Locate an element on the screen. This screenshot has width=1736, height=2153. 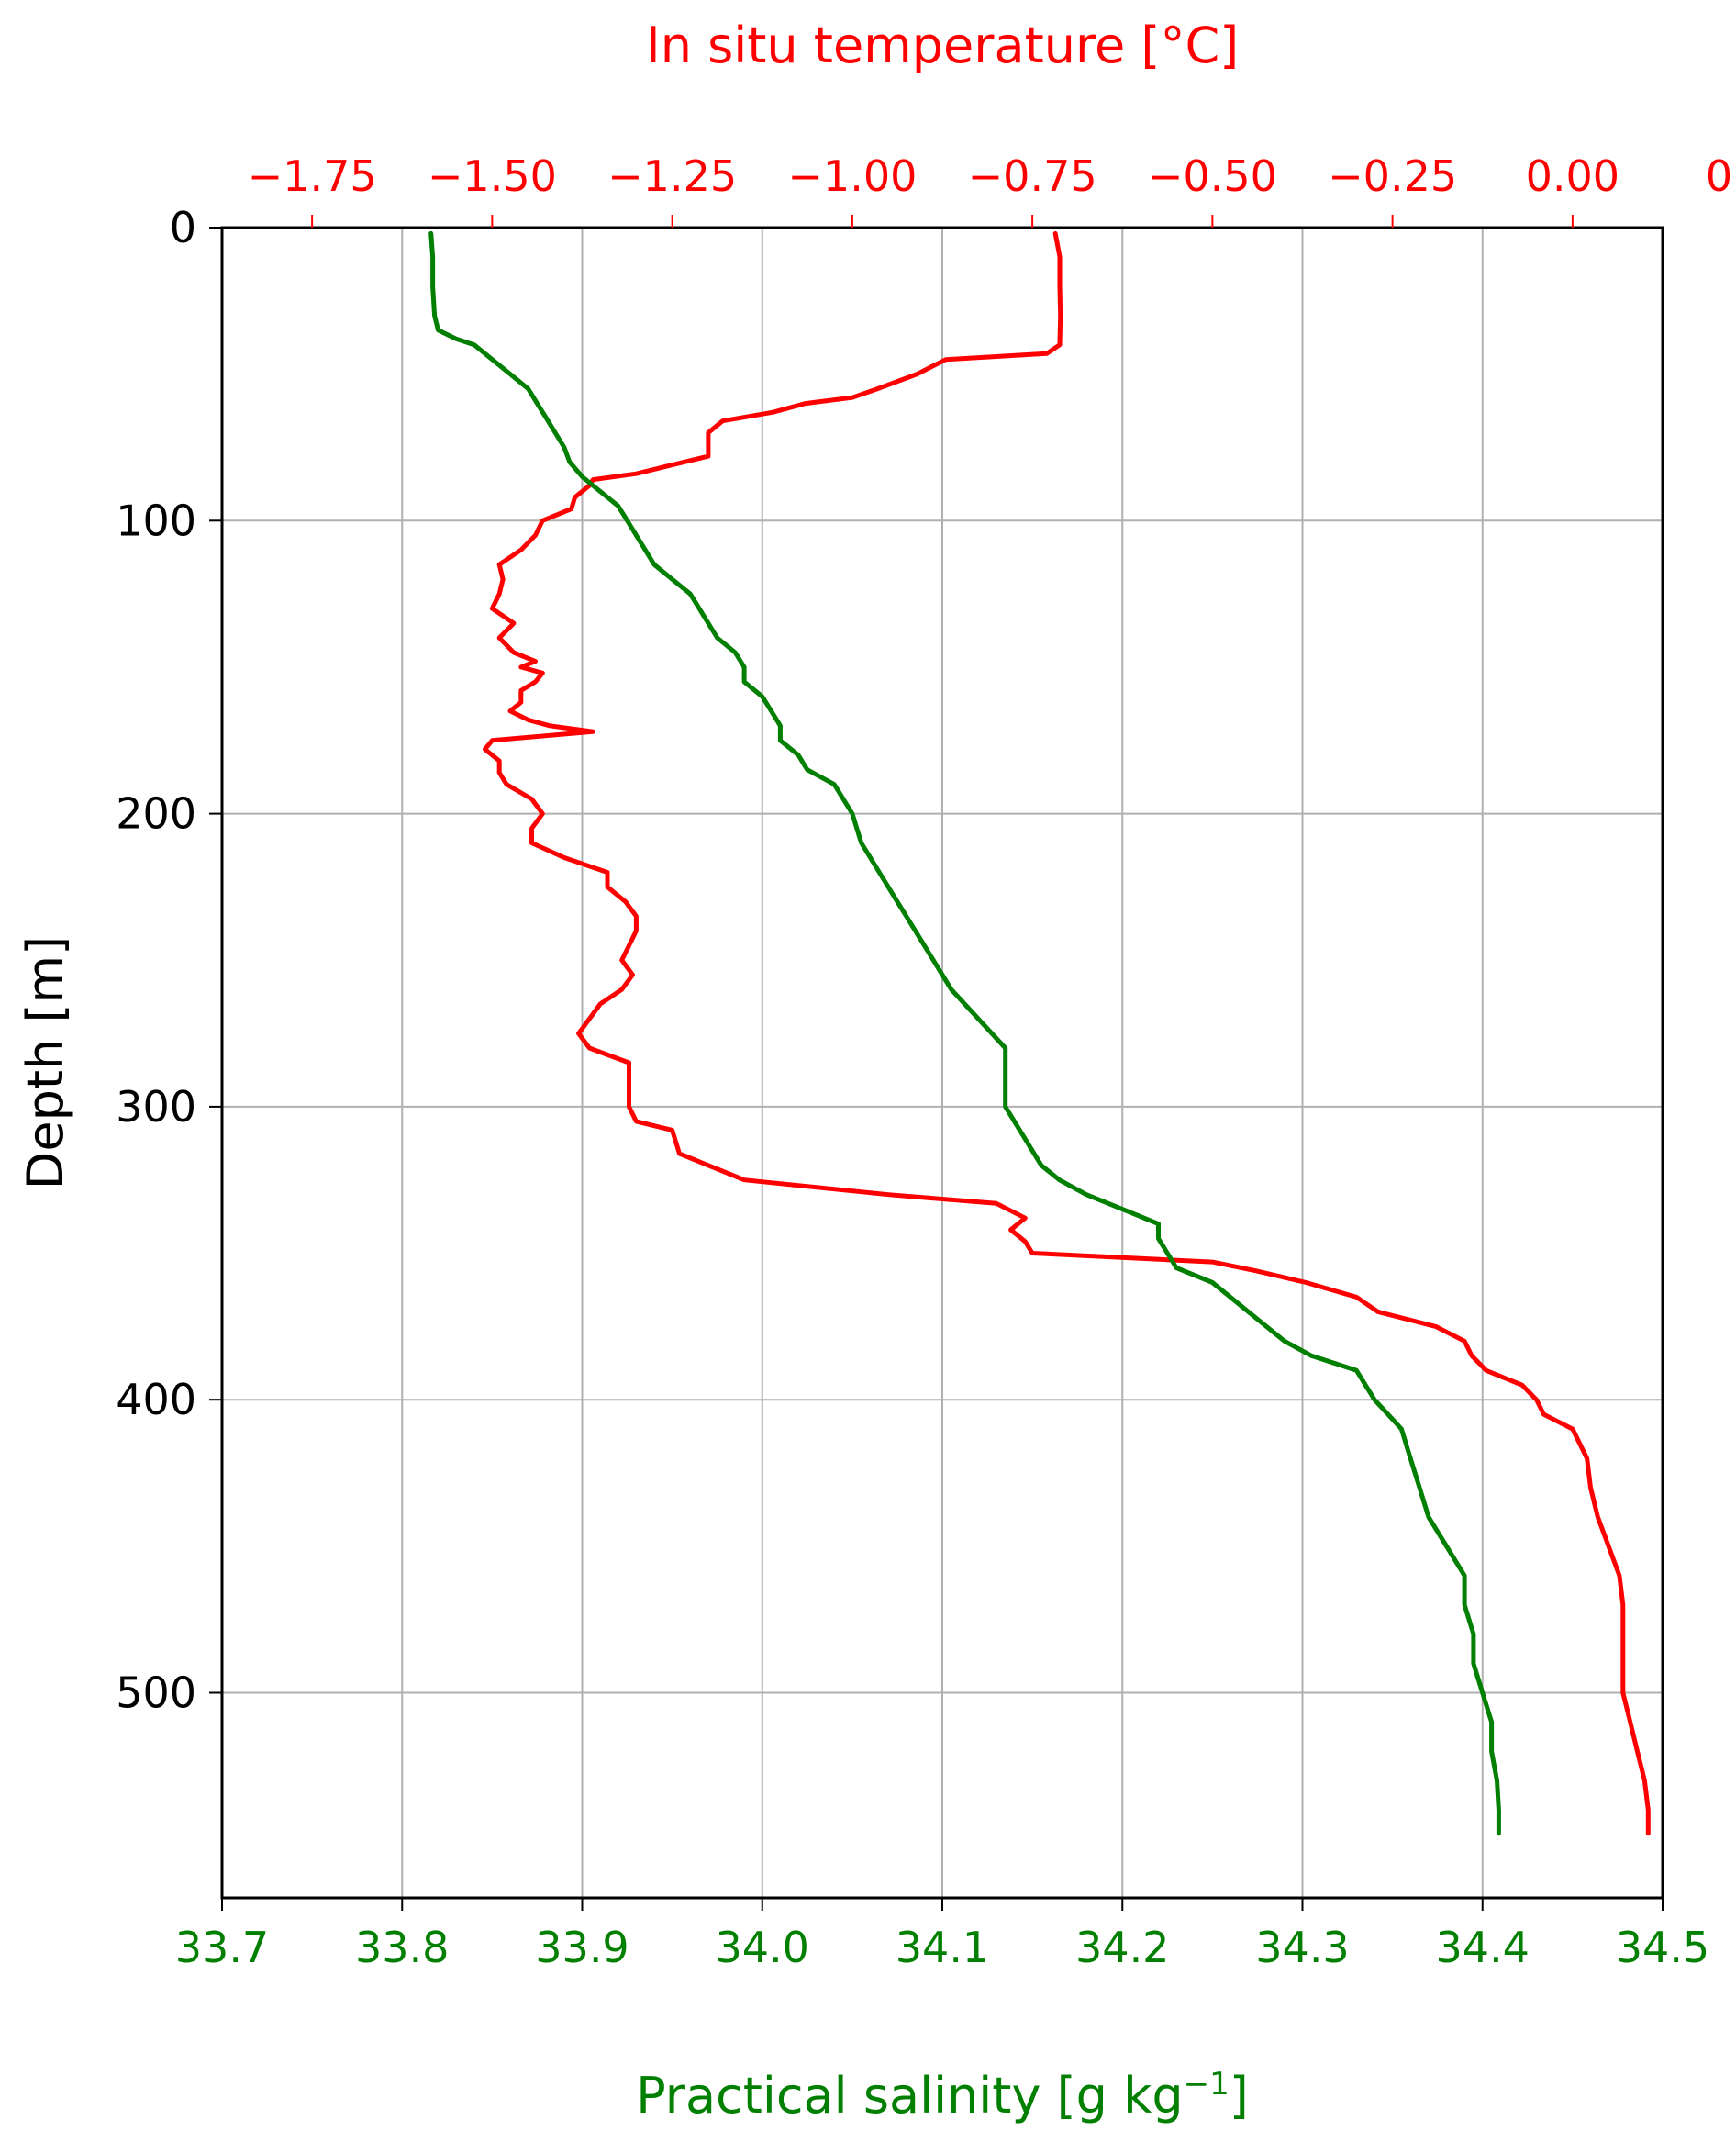
top-tick-label: 0.25 is located at coordinates (1721, 176).